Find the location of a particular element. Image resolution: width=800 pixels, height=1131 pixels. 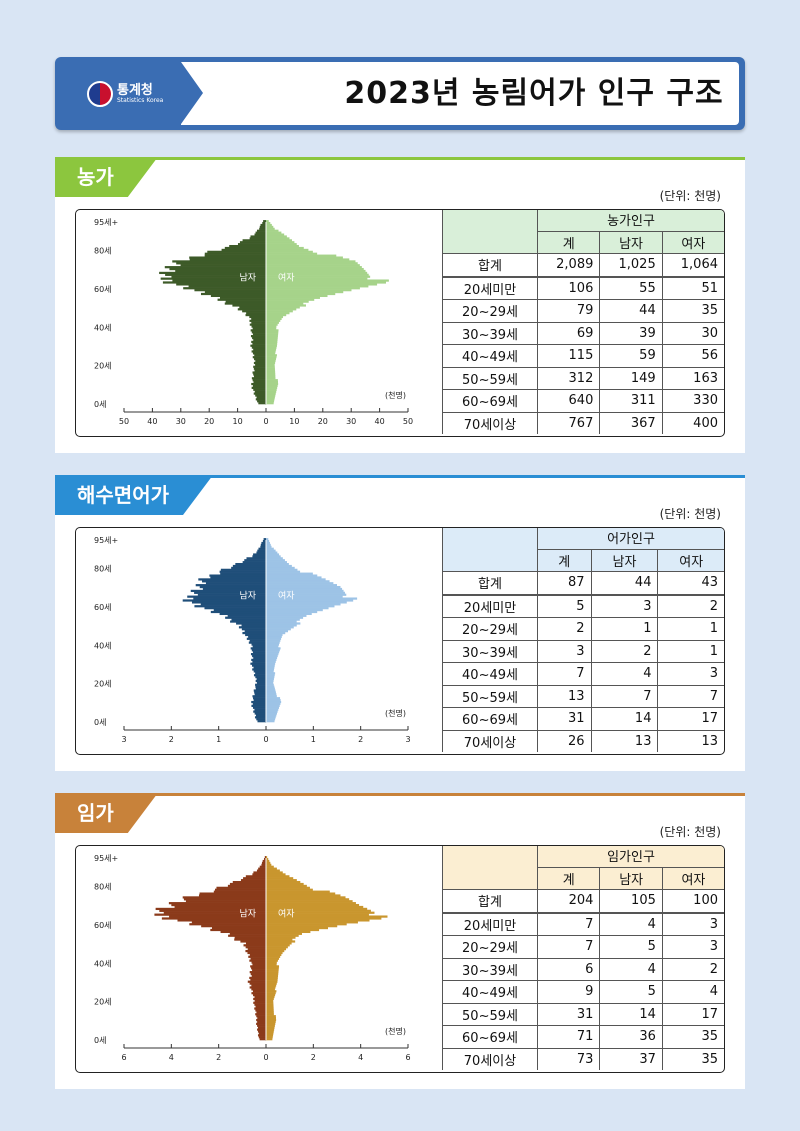

table-corner-cell is located at coordinates (490, 868).